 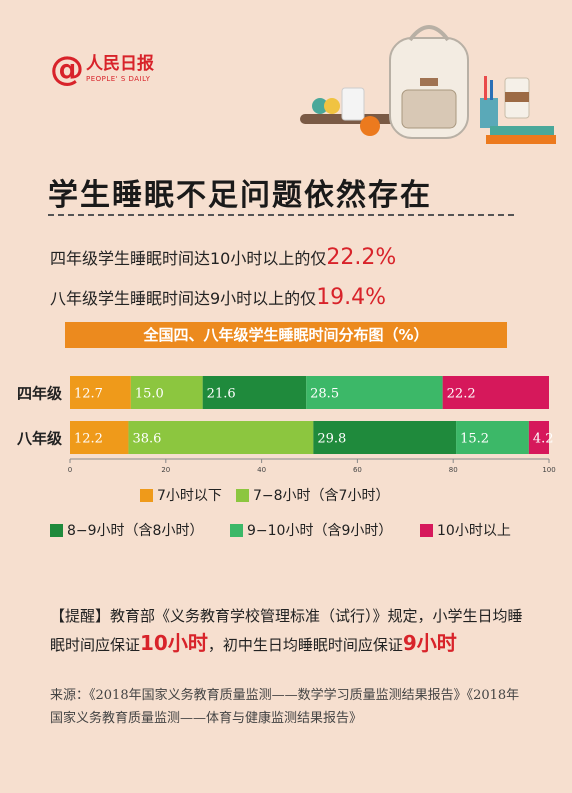 What do you see at coordinates (165, 470) in the screenshot?
I see `x-tick-label: 20` at bounding box center [165, 470].